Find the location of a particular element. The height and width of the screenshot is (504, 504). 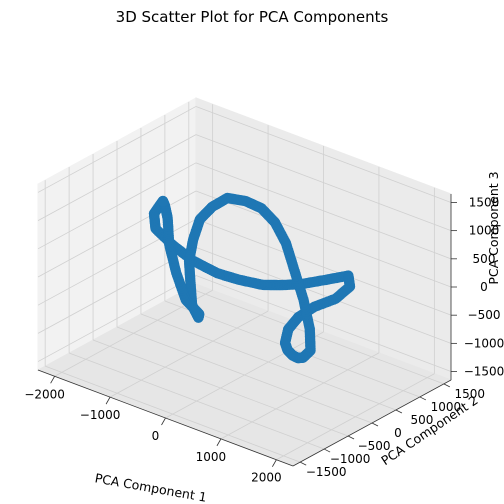

z-tick-label: −500 is located at coordinates (484, 315).